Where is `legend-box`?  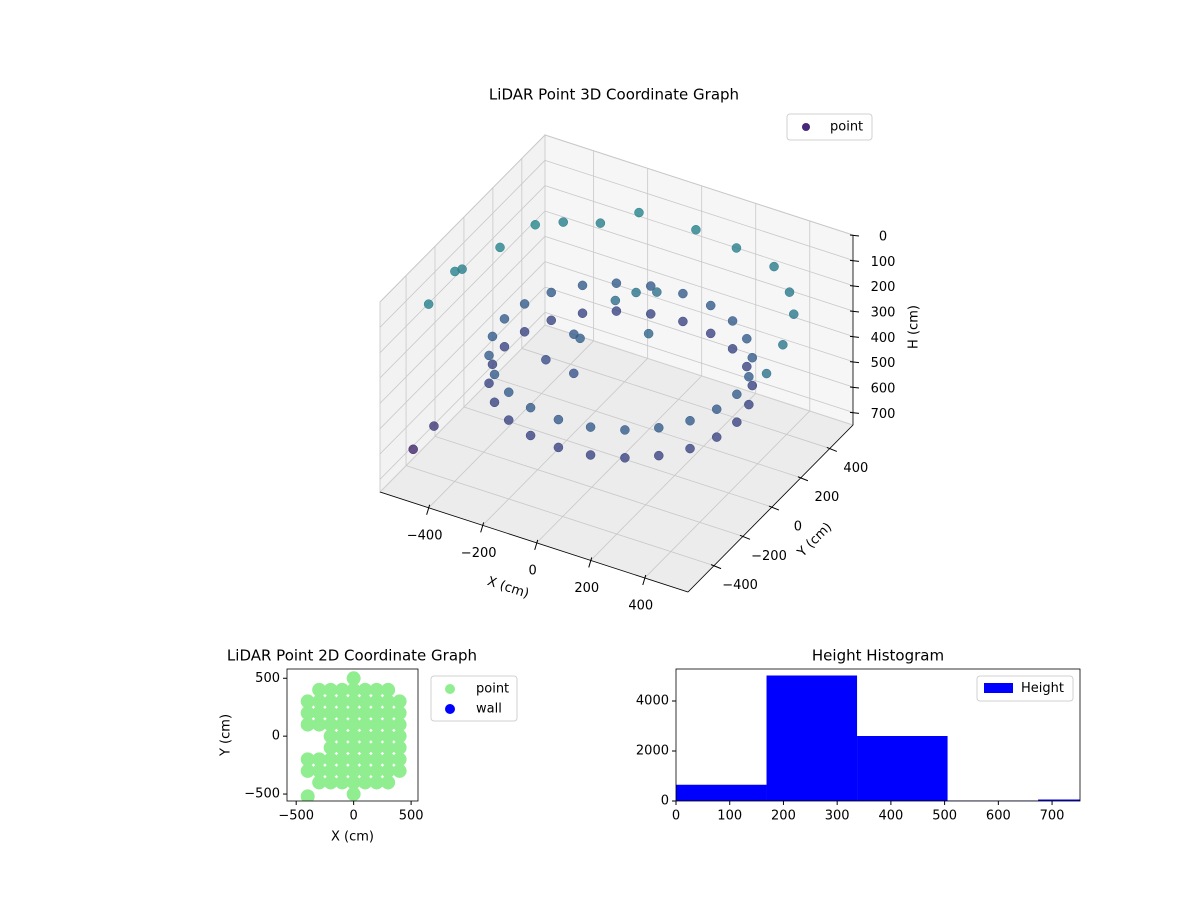 legend-box is located at coordinates (1025, 688).